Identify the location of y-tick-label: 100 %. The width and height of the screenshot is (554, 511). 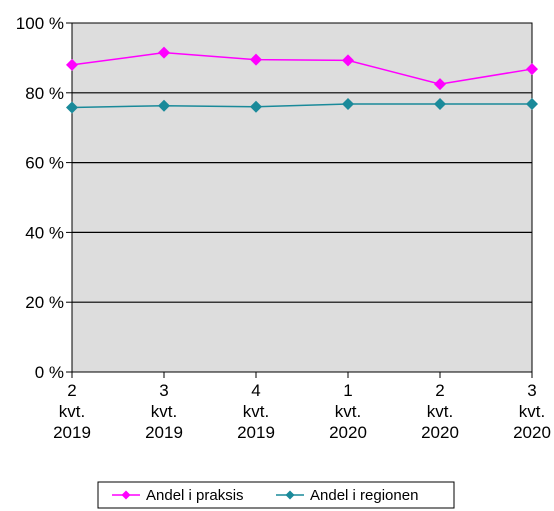
(40, 23).